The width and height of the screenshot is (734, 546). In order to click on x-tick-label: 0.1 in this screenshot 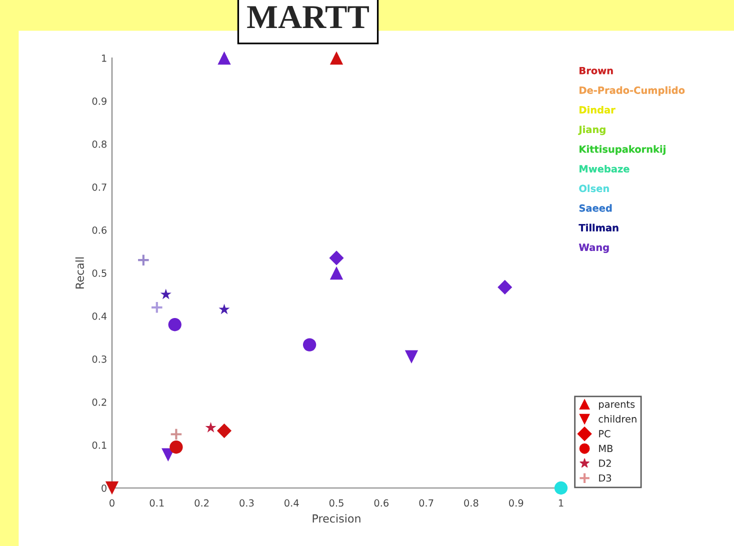, I will do `click(157, 503)`.